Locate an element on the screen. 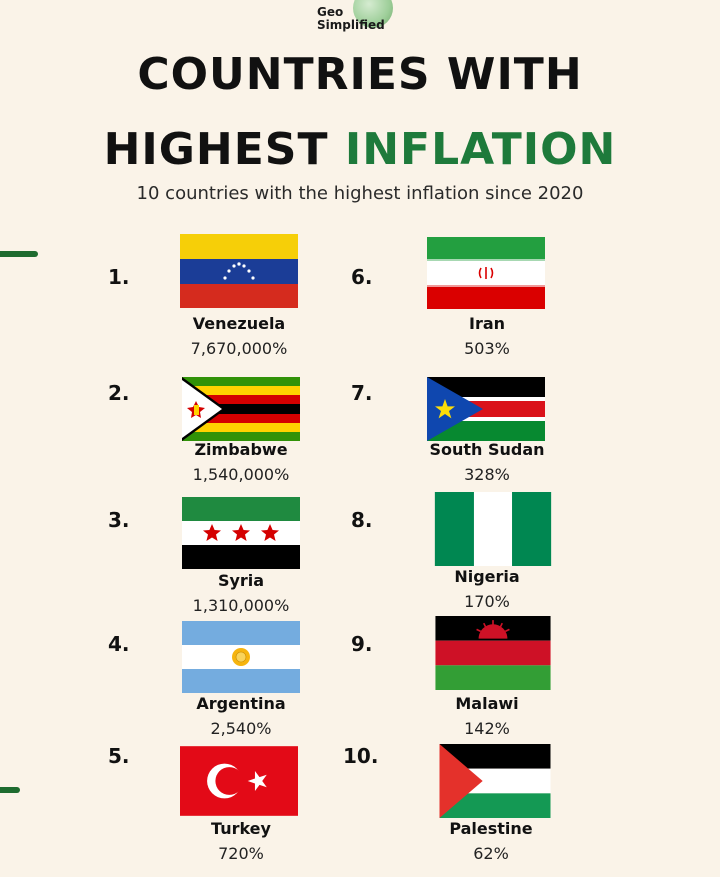 This screenshot has width=720, height=877. iran-flag-icon is located at coordinates (486, 273).